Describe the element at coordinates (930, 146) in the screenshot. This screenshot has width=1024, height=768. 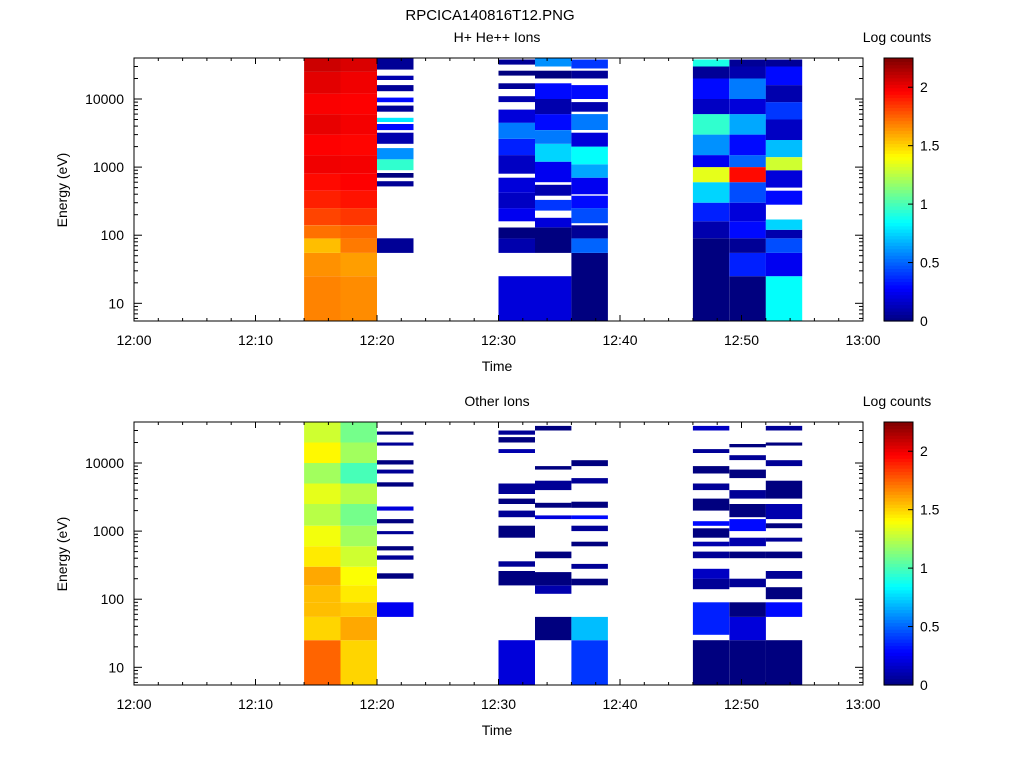
I see `colorbar-tick-label: 1.5` at that location.